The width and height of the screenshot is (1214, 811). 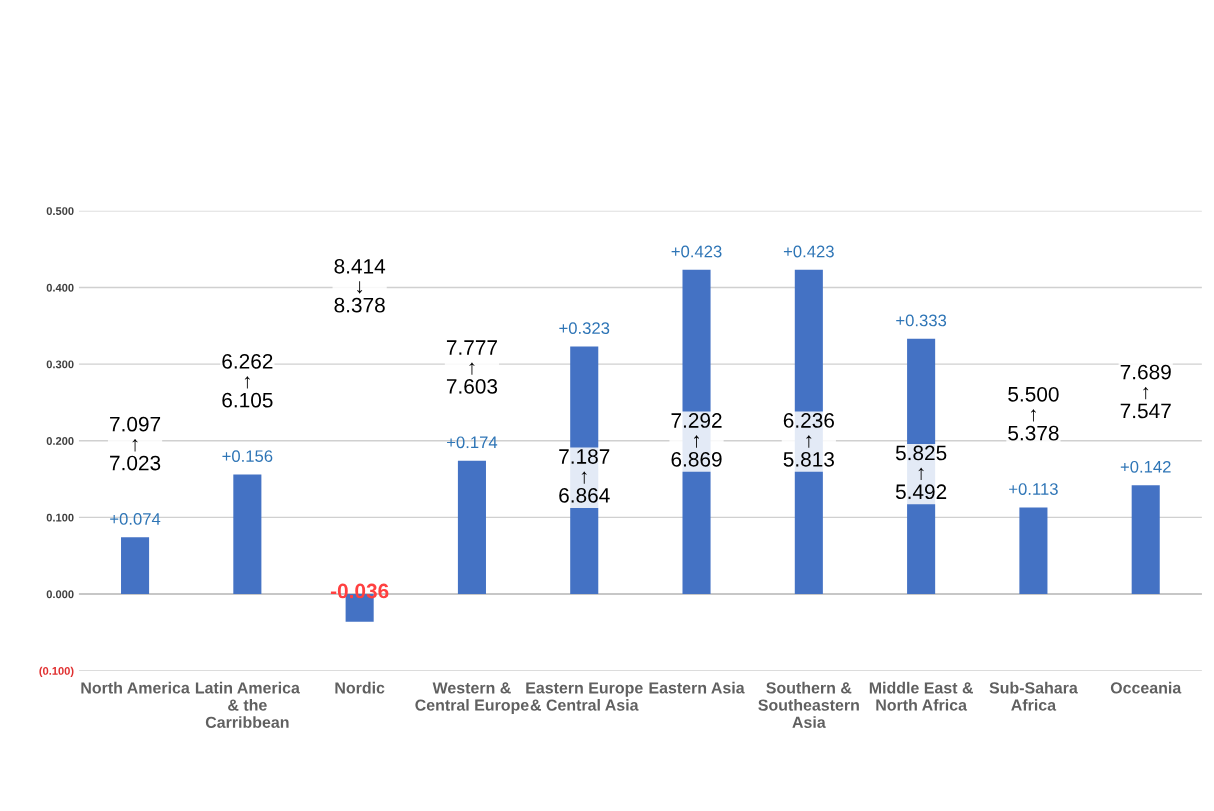 What do you see at coordinates (808, 440) in the screenshot?
I see `annotation: 6.236 ↑ 5.813` at bounding box center [808, 440].